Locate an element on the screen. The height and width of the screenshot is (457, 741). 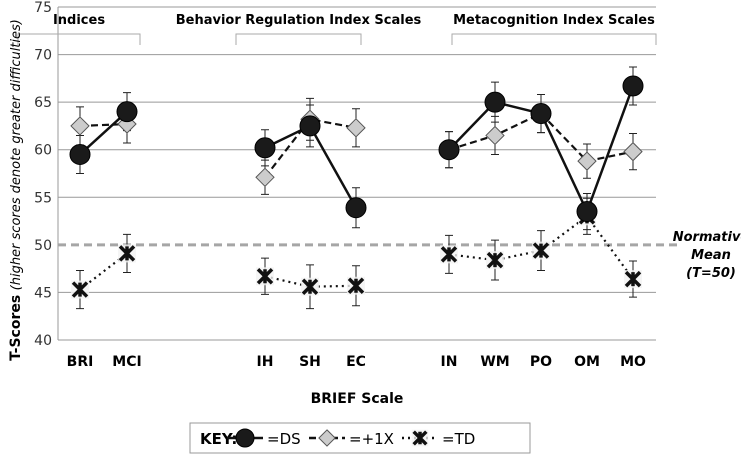
legend-label: =+1X is located at coordinates (371, 439).